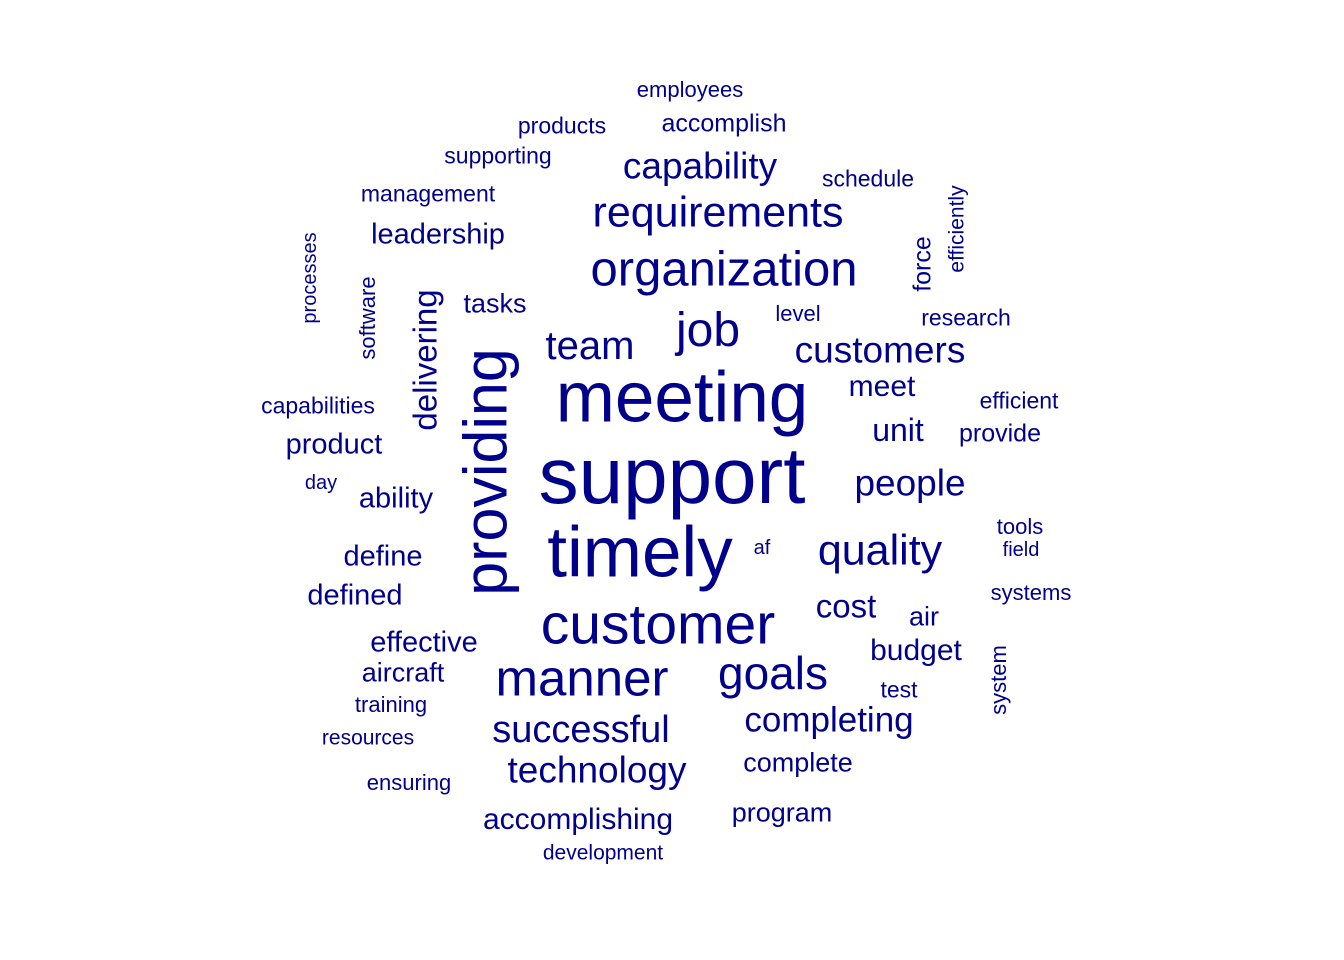 Image resolution: width=1344 pixels, height=960 pixels. What do you see at coordinates (562, 125) in the screenshot?
I see `word-products: products` at bounding box center [562, 125].